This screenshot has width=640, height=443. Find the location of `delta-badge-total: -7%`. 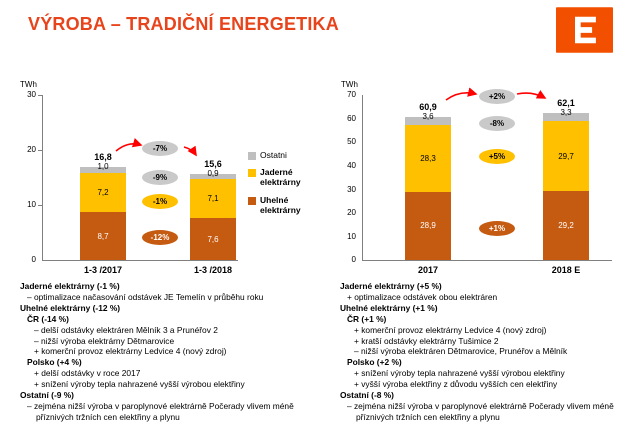

delta-badge-total: -7% is located at coordinates (160, 148).